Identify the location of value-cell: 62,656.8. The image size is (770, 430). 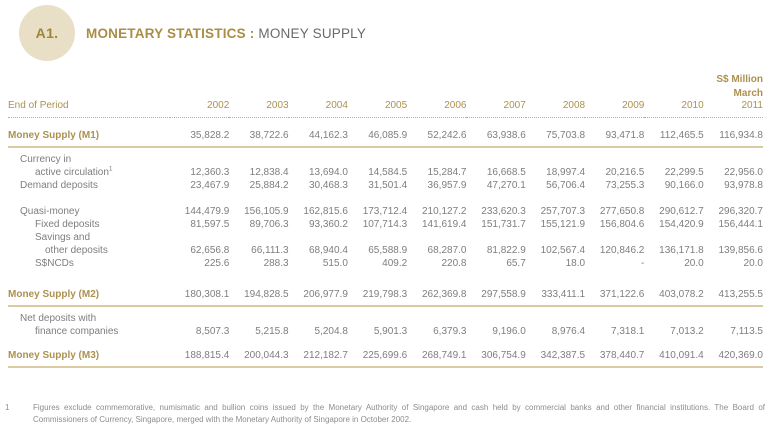
(210, 250).